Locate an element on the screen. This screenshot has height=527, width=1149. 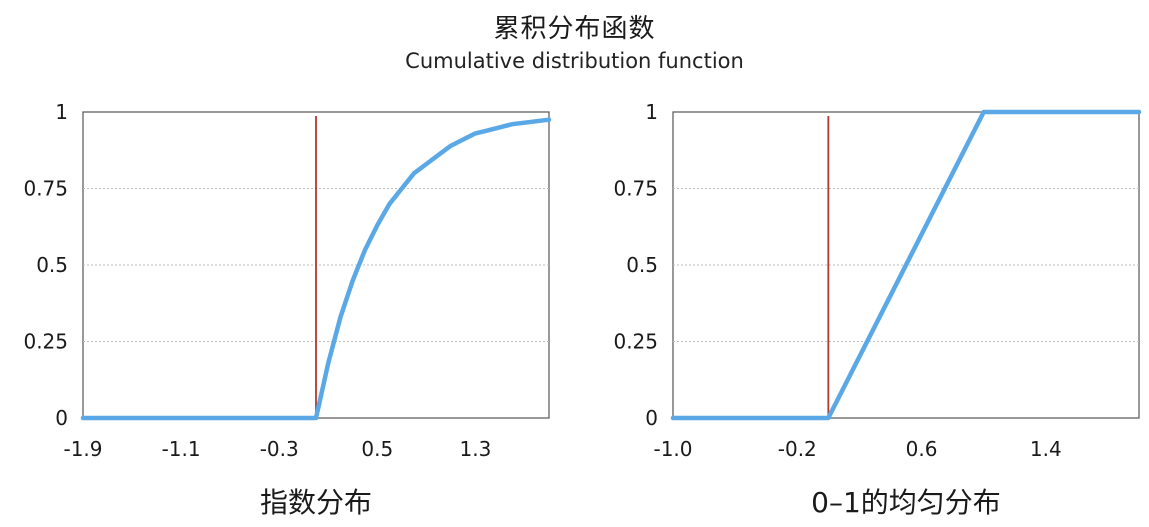
x-tick-label: -1.9 is located at coordinates (82, 449).